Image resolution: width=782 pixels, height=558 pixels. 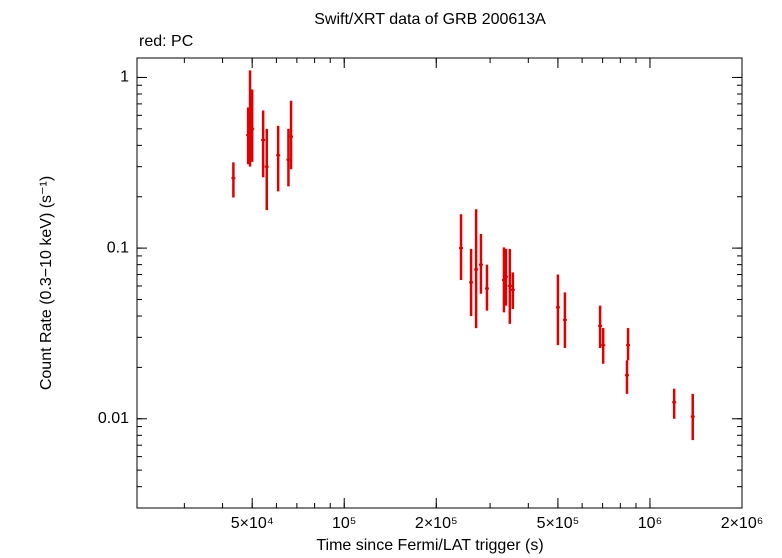 What do you see at coordinates (46, 283) in the screenshot?
I see `y-axis-label: Count Rate (0.3−10 keV) (s⁻¹)` at bounding box center [46, 283].